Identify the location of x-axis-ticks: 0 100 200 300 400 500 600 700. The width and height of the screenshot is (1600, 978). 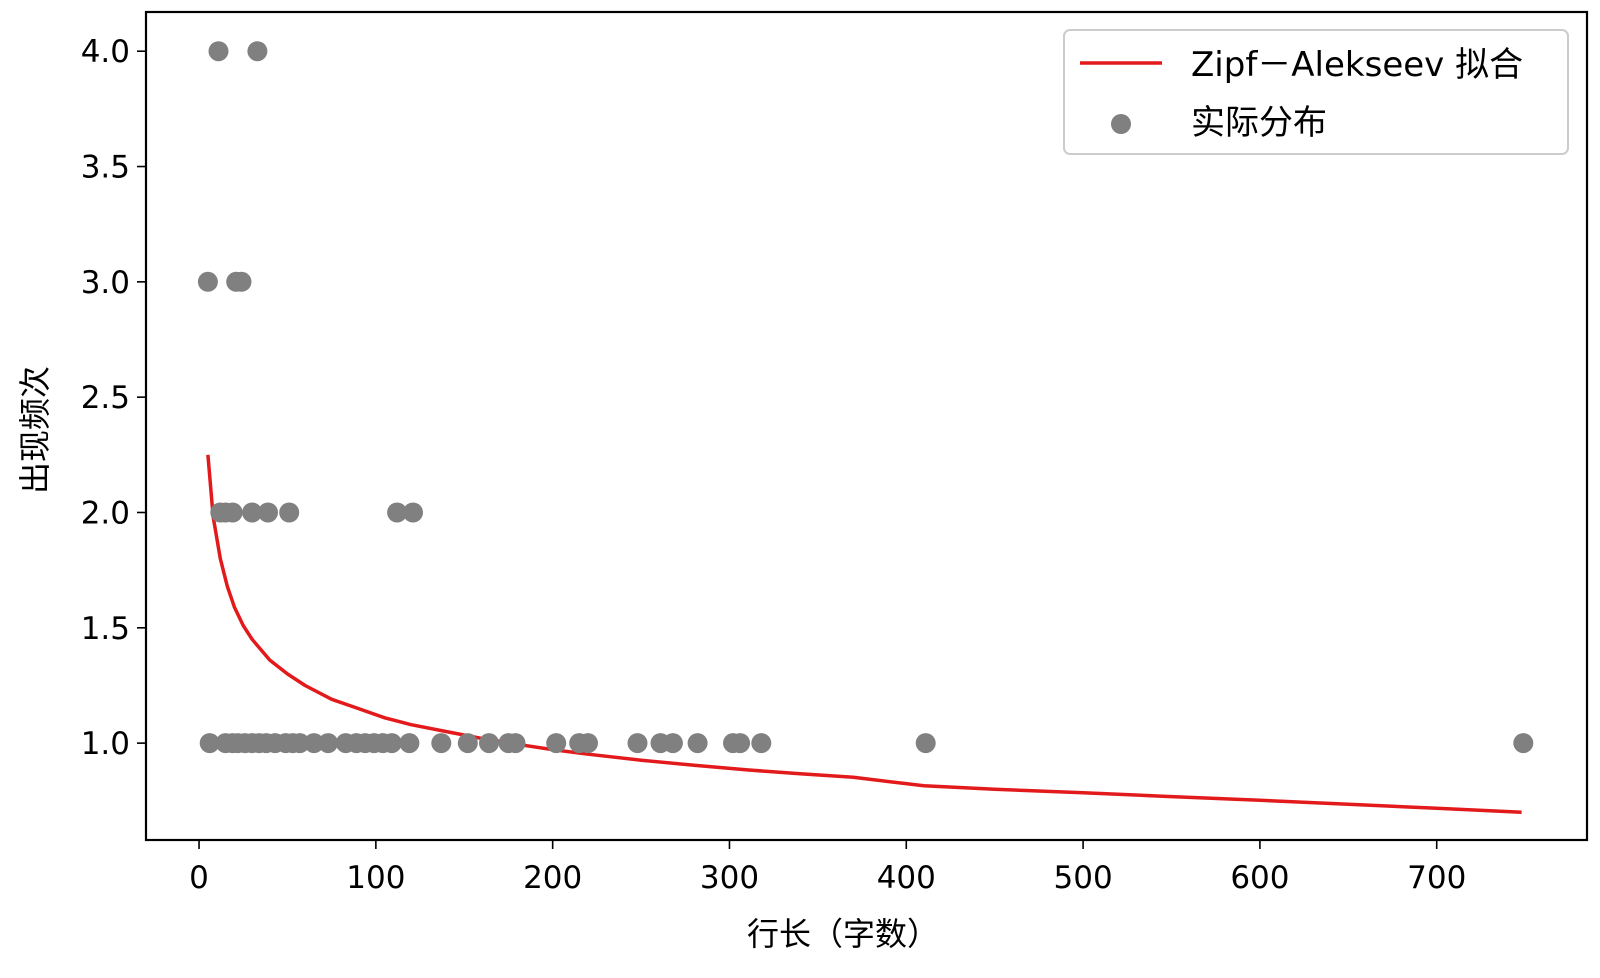
(827, 868).